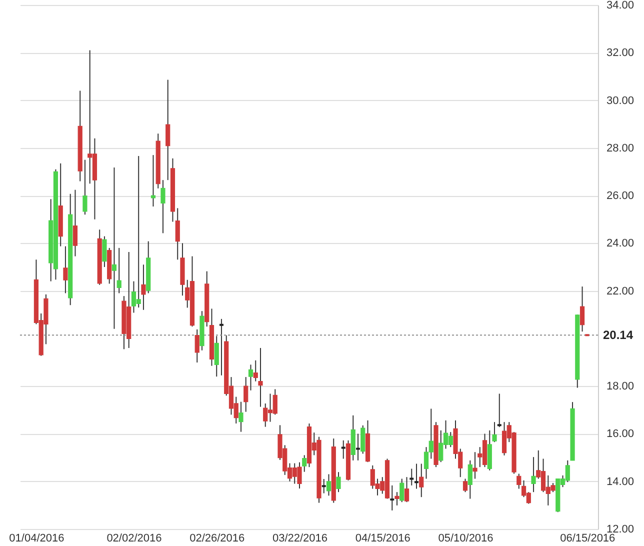 This screenshot has width=644, height=546. I want to click on x-tick-label: 02/02/2016, so click(134, 538).